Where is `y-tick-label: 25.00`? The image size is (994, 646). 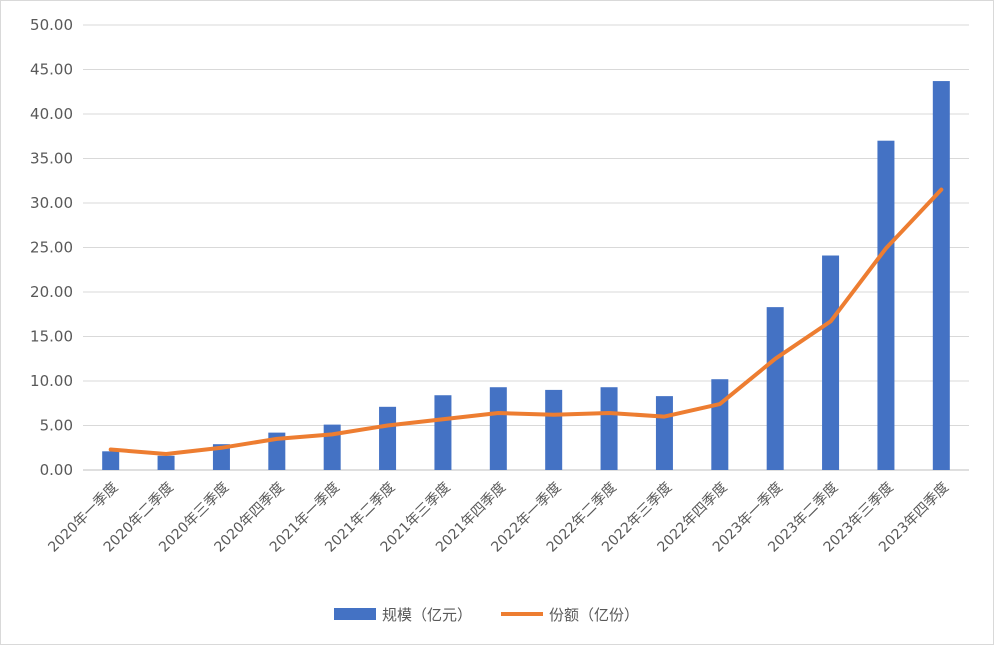 y-tick-label: 25.00 is located at coordinates (51, 248).